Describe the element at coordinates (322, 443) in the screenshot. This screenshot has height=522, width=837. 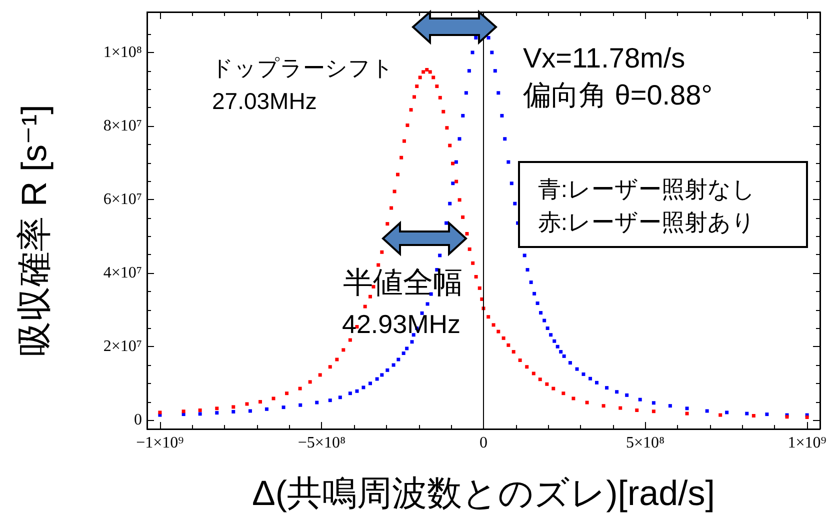
I see `x-tick-label: −5×10⁸` at that location.